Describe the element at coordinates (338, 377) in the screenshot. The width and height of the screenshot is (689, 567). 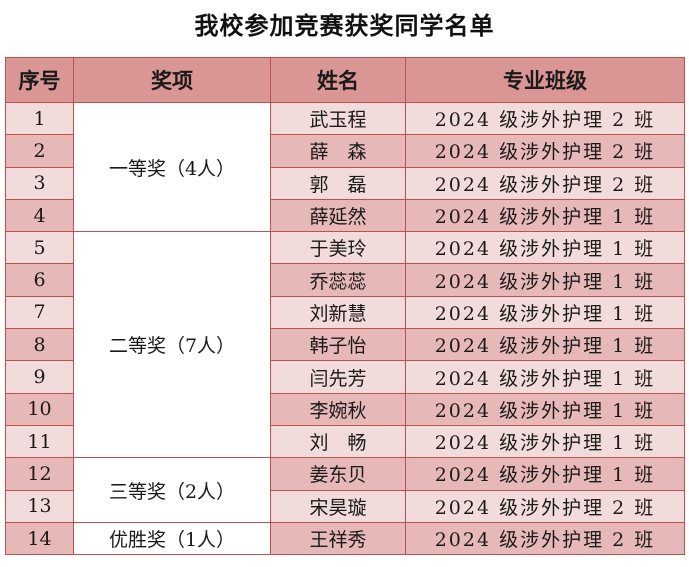
I see `student-name: 闫先芳` at that location.